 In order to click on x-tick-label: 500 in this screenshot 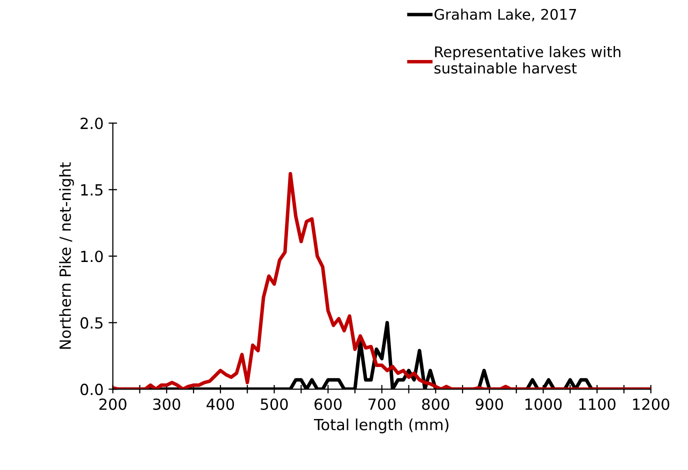, I will do `click(274, 404)`.